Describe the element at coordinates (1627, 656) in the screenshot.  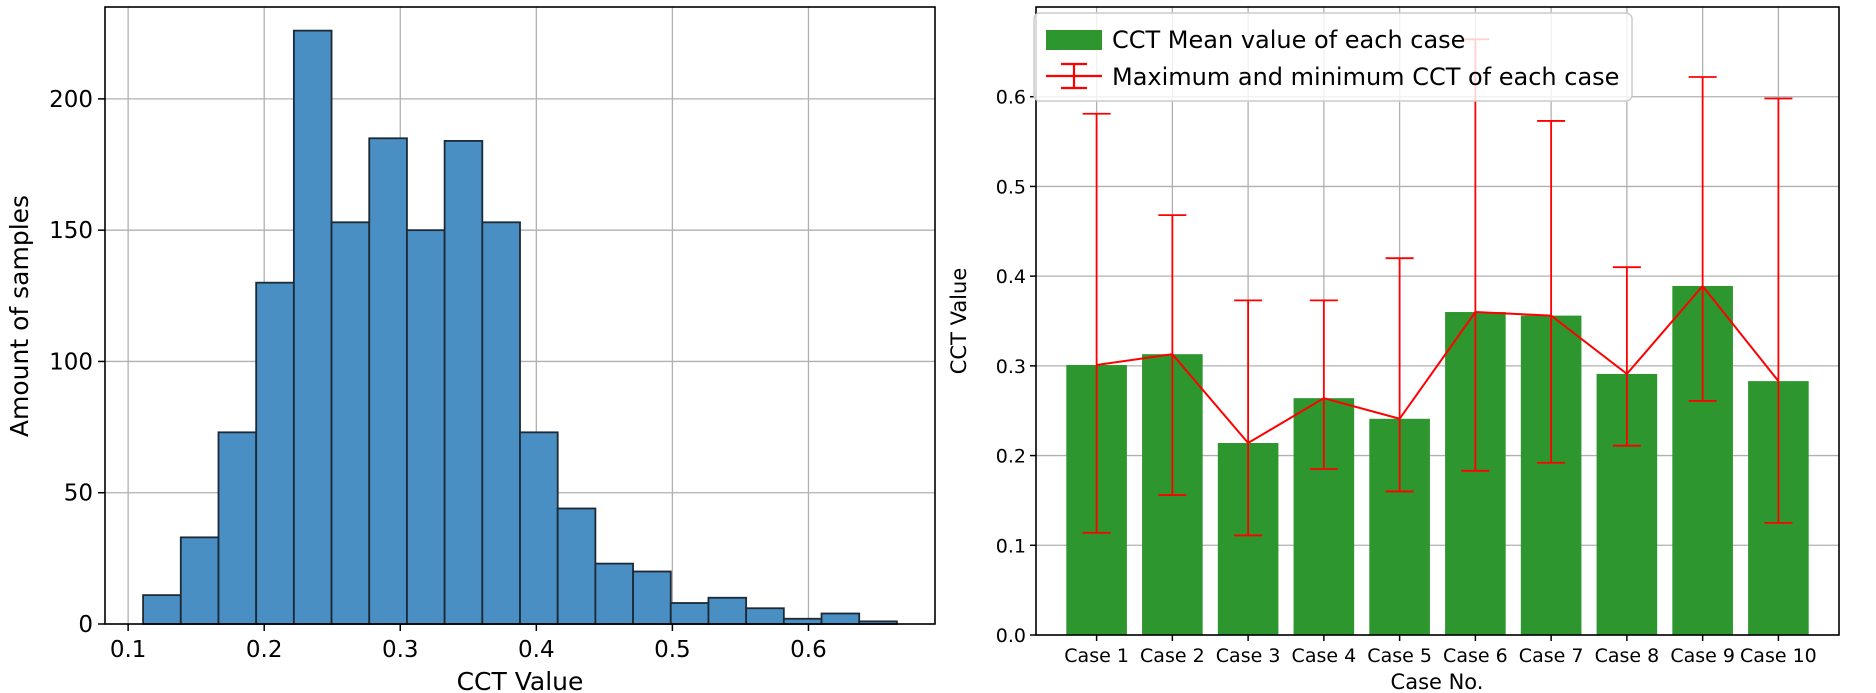
I see `bar-chart-x-tick-label: Case 8` at that location.